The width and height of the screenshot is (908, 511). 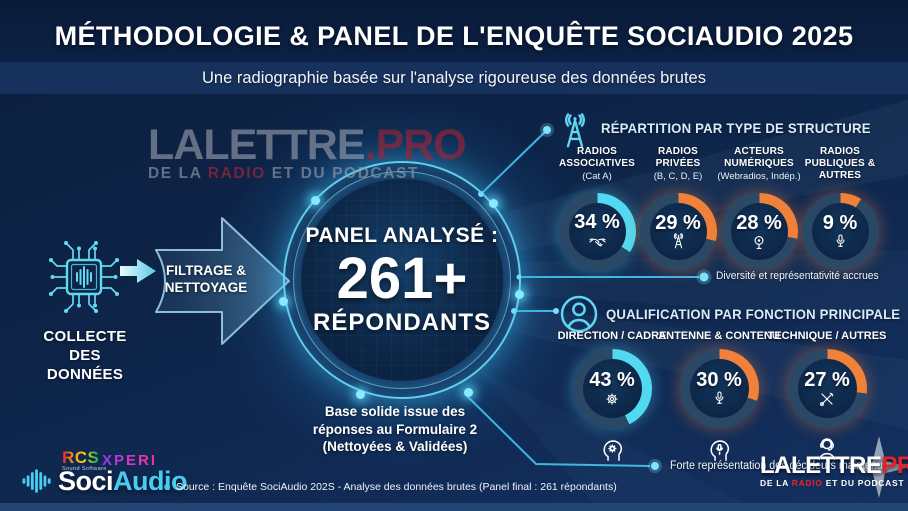 What do you see at coordinates (797, 276) in the screenshot?
I see `structure-callout: Diversité et représentativité accrues` at bounding box center [797, 276].